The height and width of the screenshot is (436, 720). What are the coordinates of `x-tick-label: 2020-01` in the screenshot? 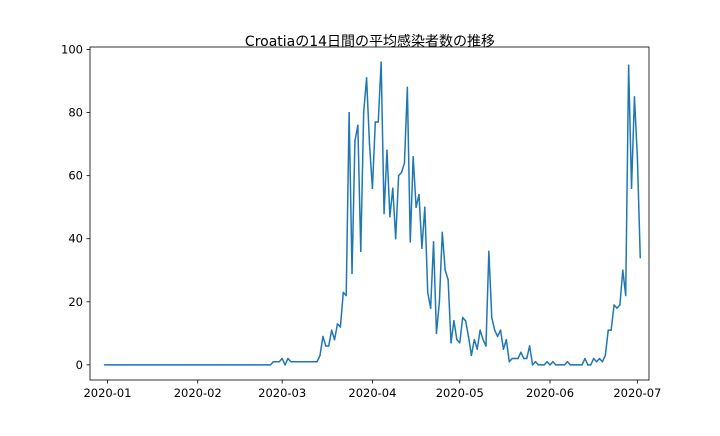 It's located at (107, 393).